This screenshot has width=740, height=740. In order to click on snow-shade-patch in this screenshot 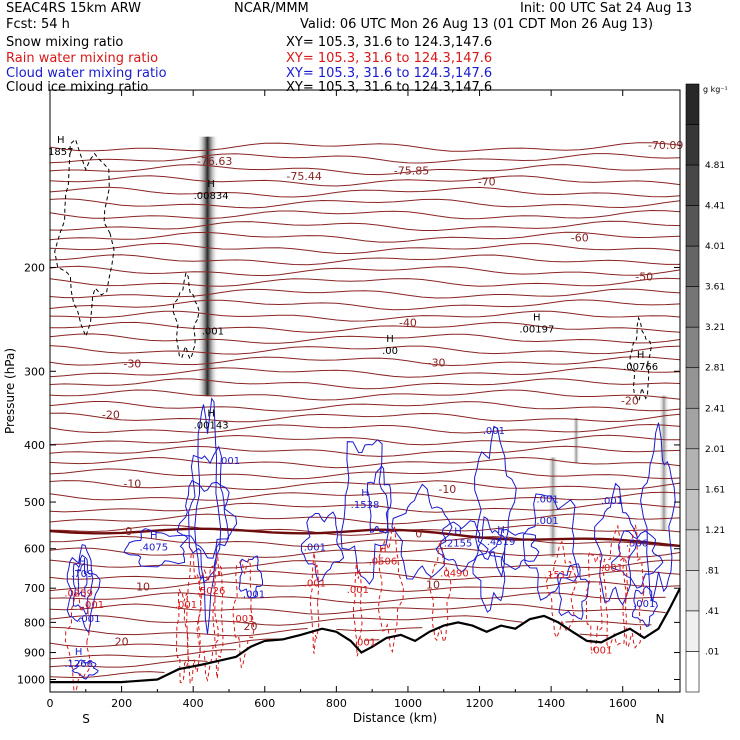, I will do `click(576, 440)`.